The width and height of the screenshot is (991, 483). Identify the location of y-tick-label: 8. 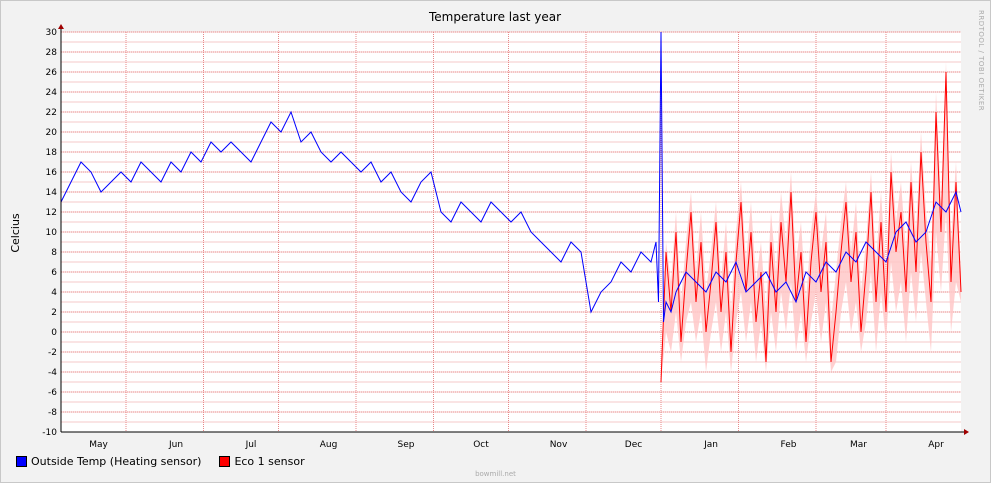
(54, 253).